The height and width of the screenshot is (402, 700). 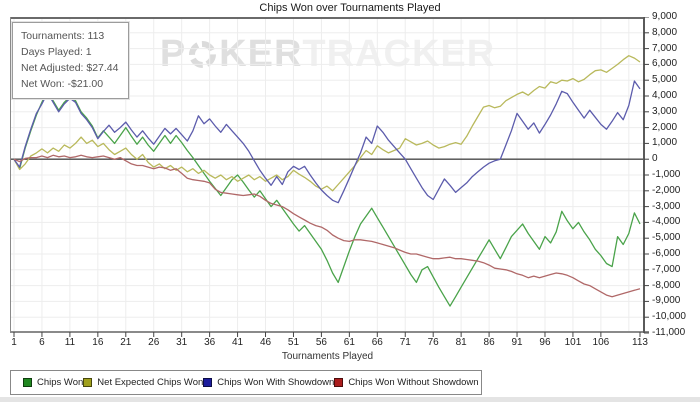 I want to click on x-tick-label: 16, so click(x=98, y=342).